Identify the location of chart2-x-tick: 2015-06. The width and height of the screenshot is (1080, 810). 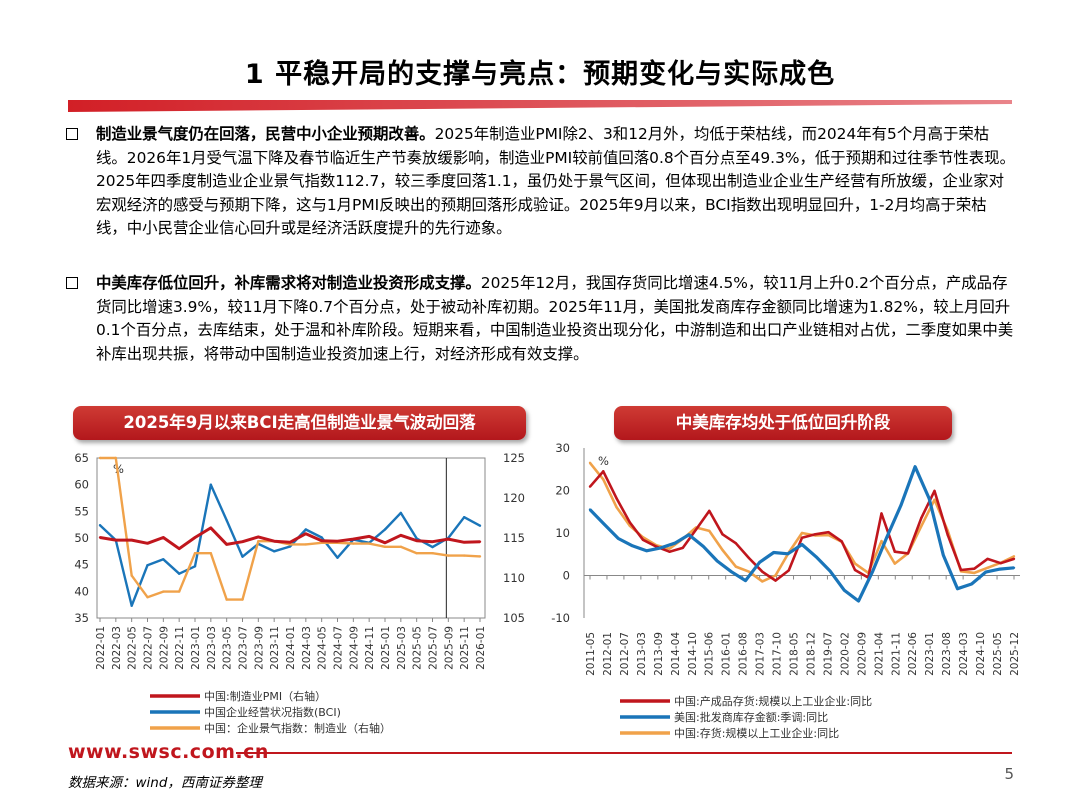
(710, 654).